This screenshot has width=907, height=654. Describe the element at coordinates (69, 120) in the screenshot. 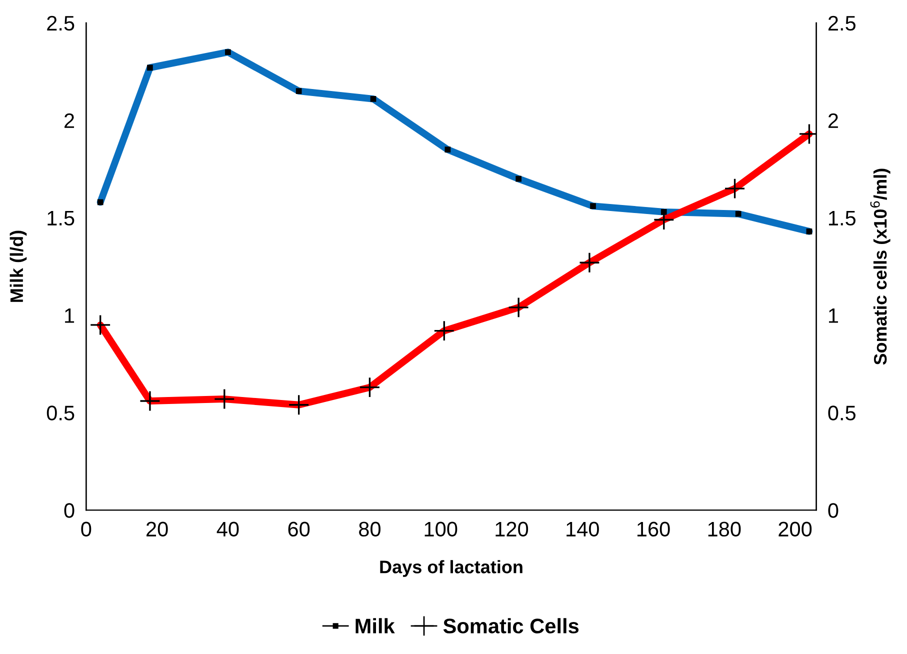

I see `y-tick-label: 2` at that location.